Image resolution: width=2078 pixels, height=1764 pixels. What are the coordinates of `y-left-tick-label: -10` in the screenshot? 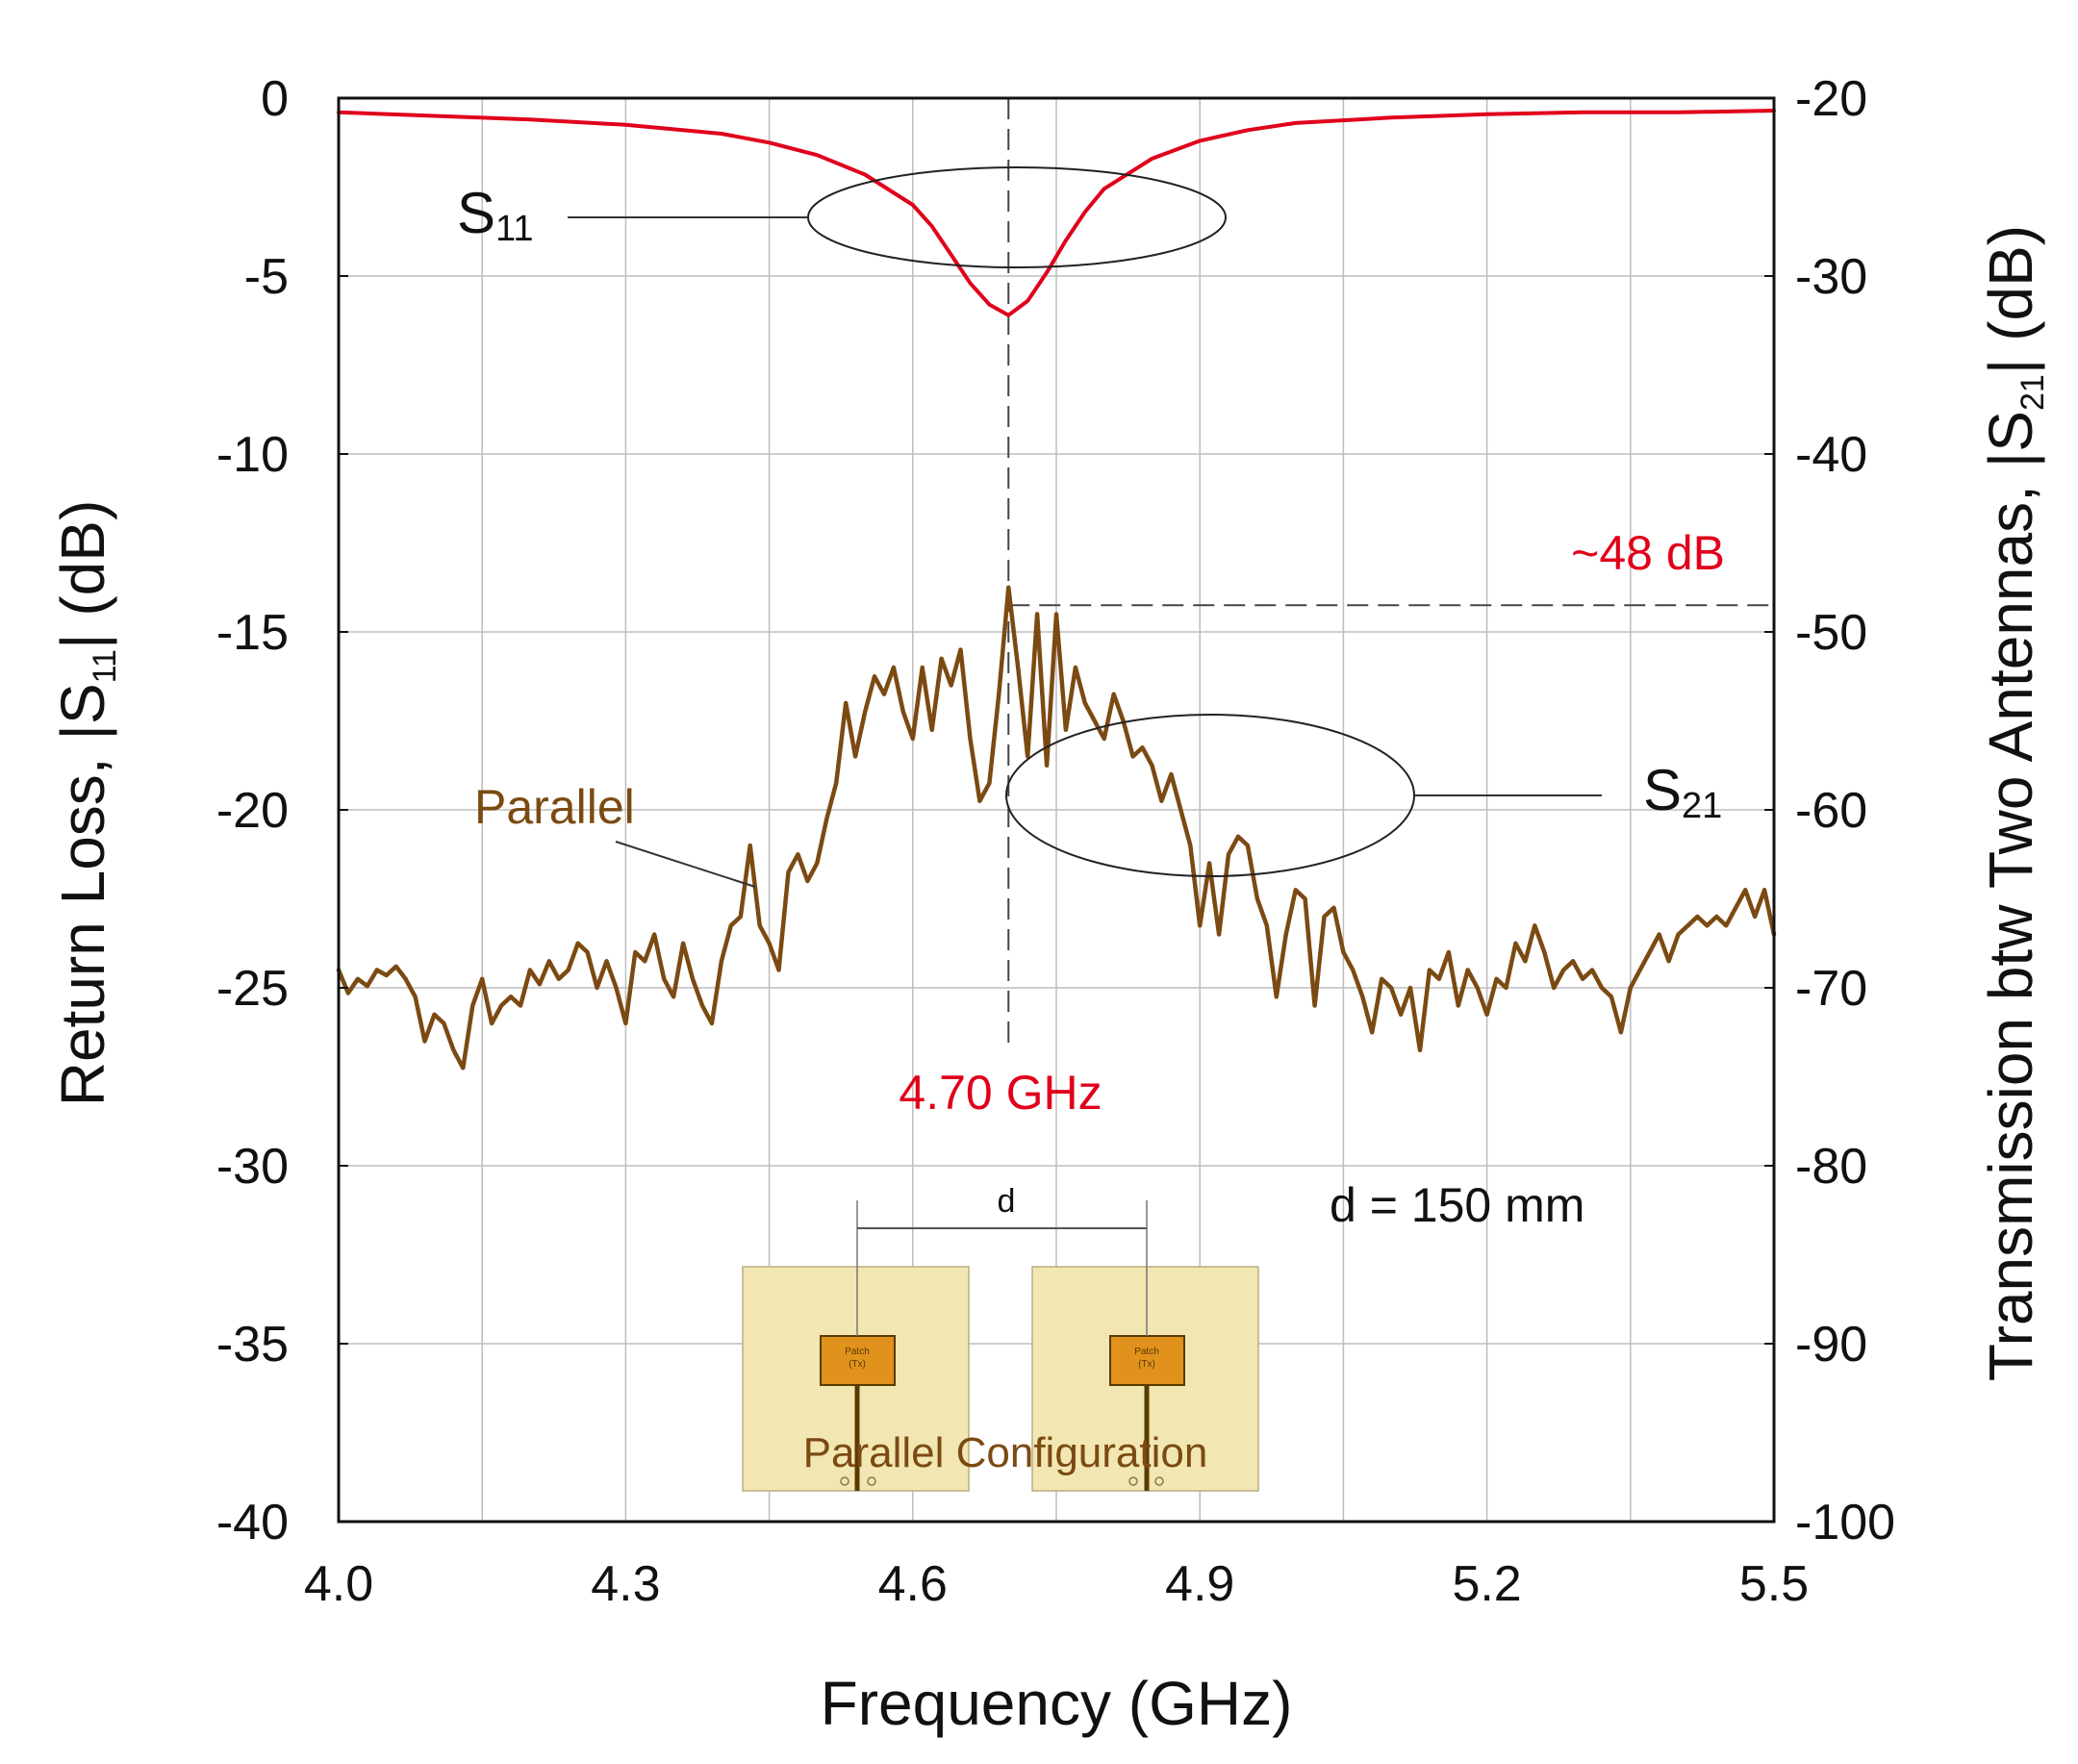 It's located at (252, 455).